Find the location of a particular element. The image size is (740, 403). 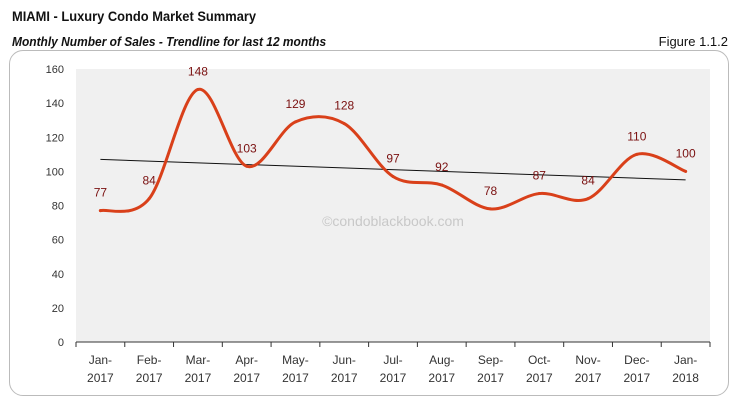

watermark: ©condoblackbook.com is located at coordinates (393, 221).